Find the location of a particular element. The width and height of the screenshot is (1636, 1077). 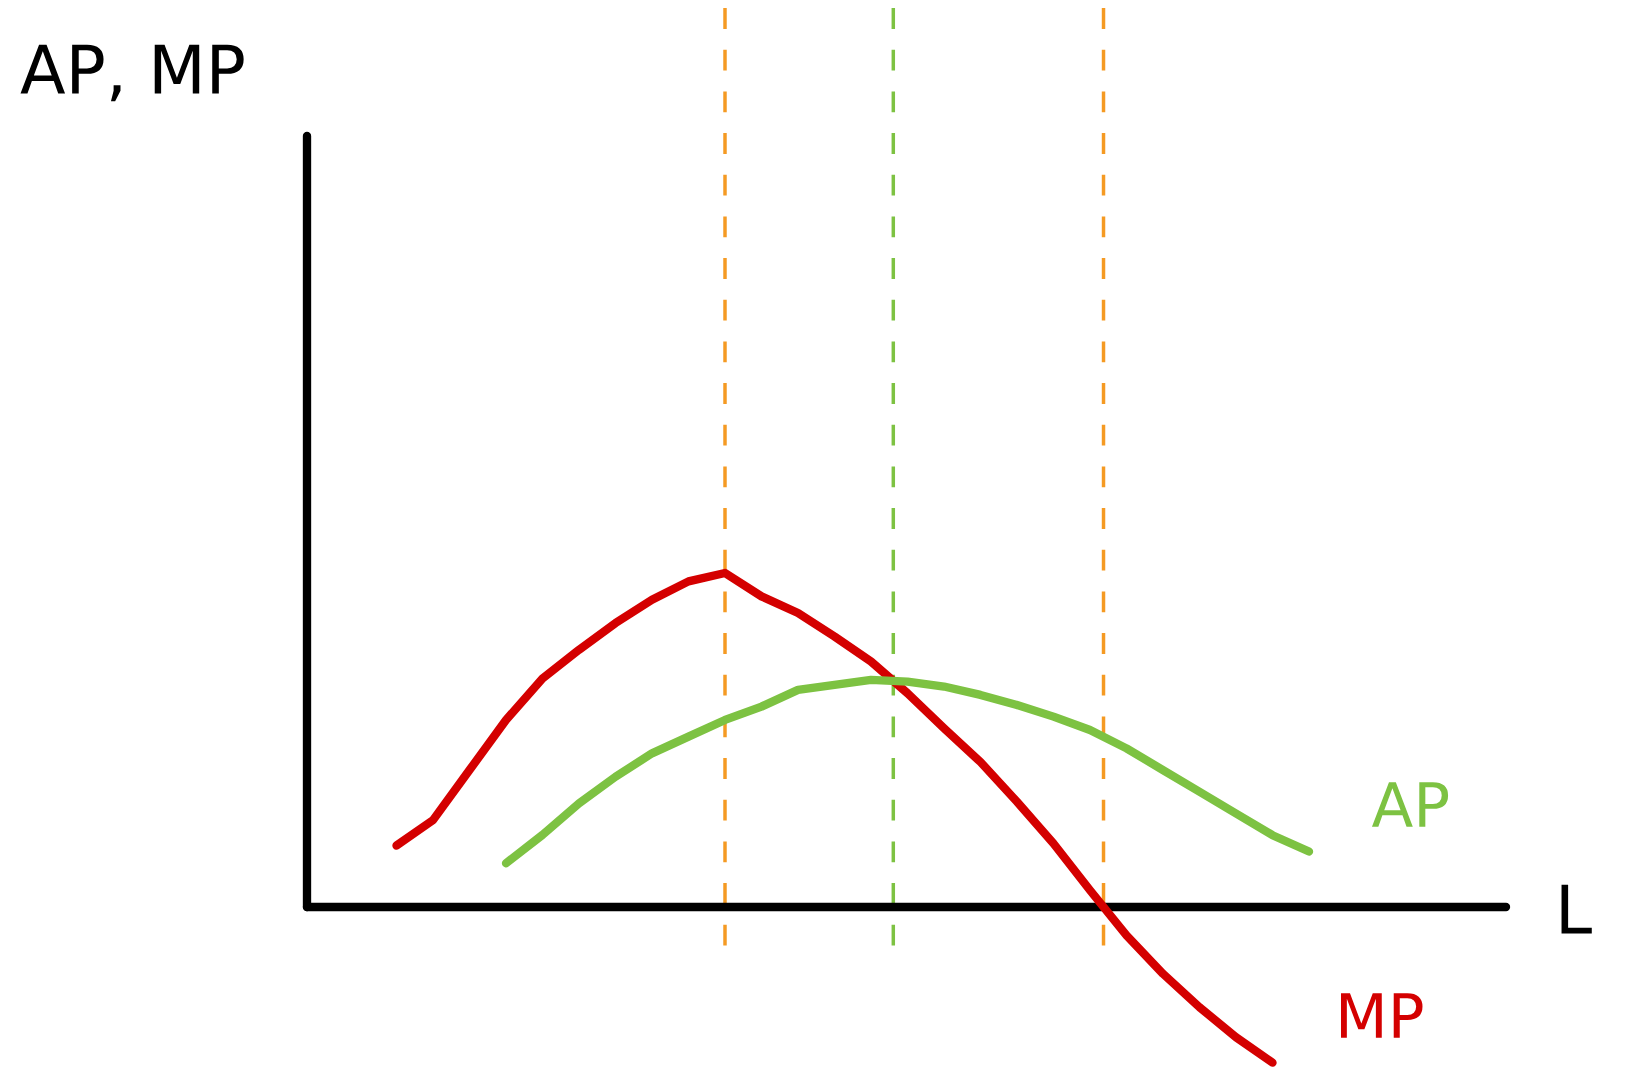

text: AP, MP is located at coordinates (132, 73).